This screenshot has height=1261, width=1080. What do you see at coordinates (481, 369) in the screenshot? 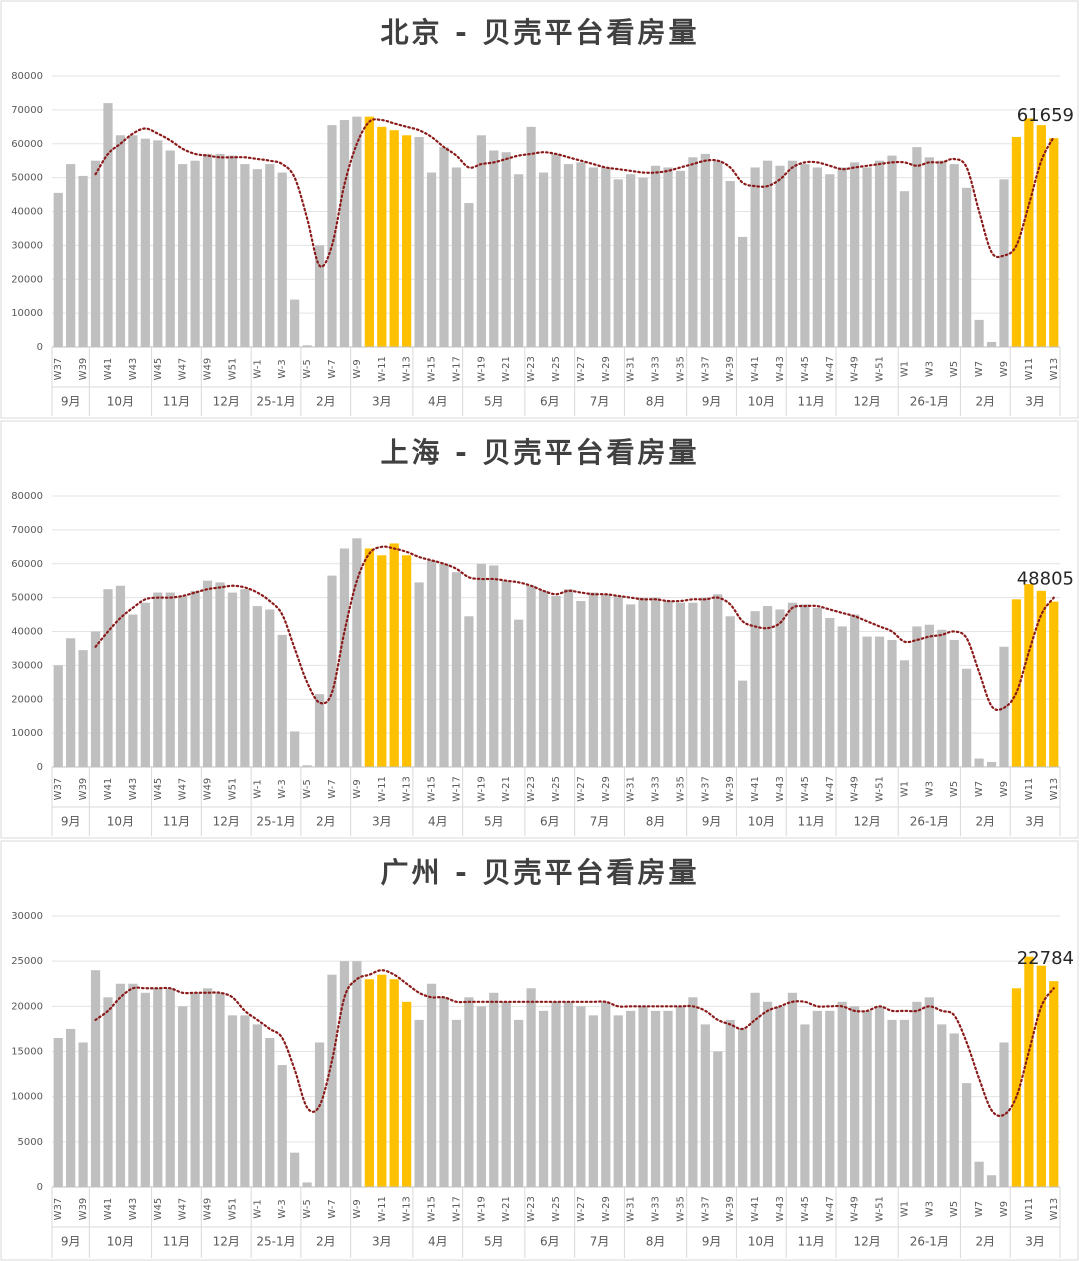
I see `x-tick-label: W-19` at bounding box center [481, 369].